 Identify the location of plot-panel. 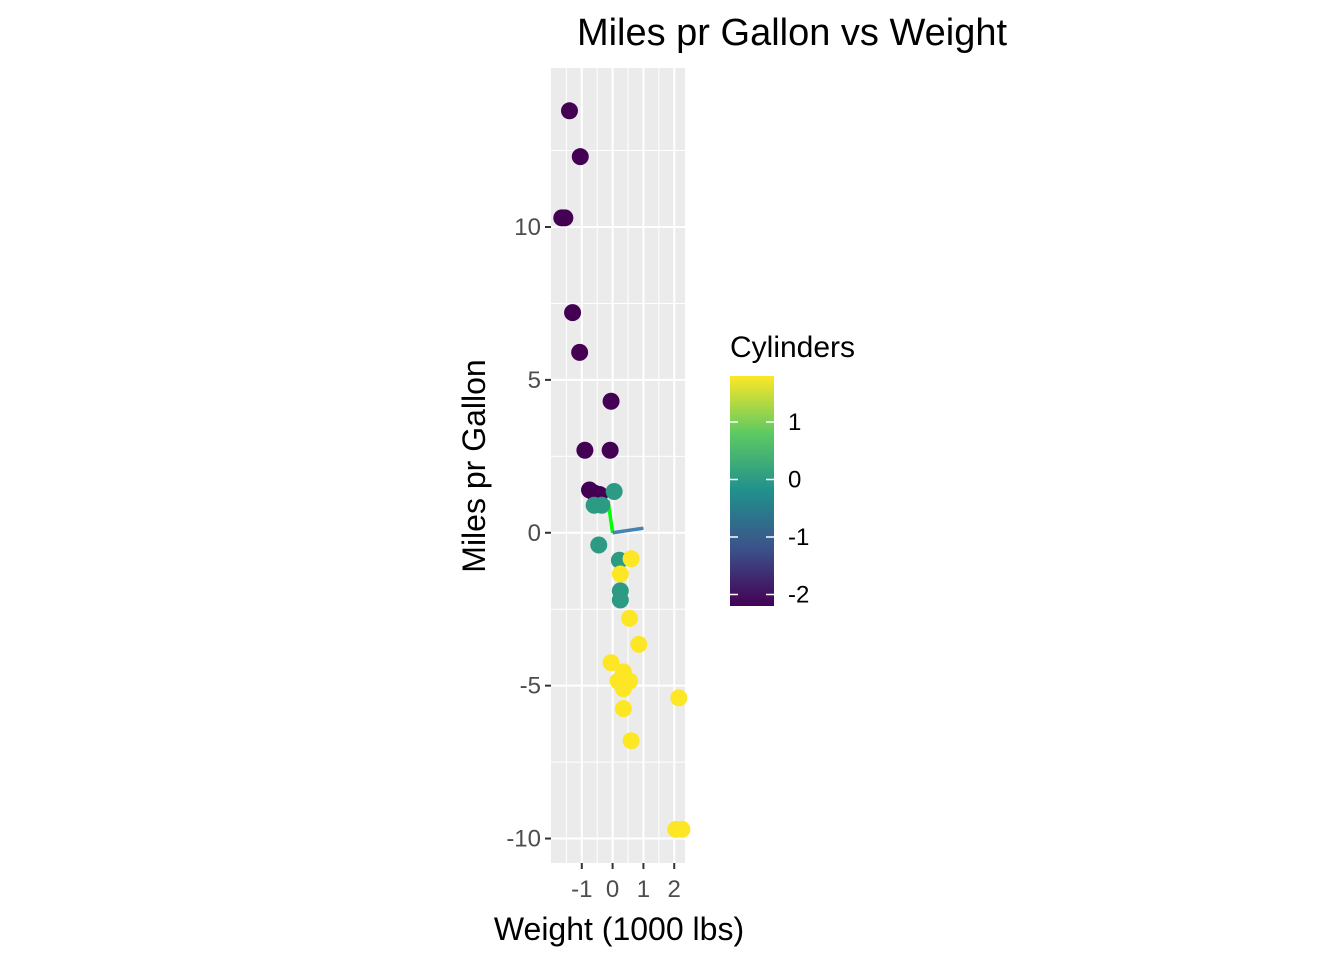
(618, 465).